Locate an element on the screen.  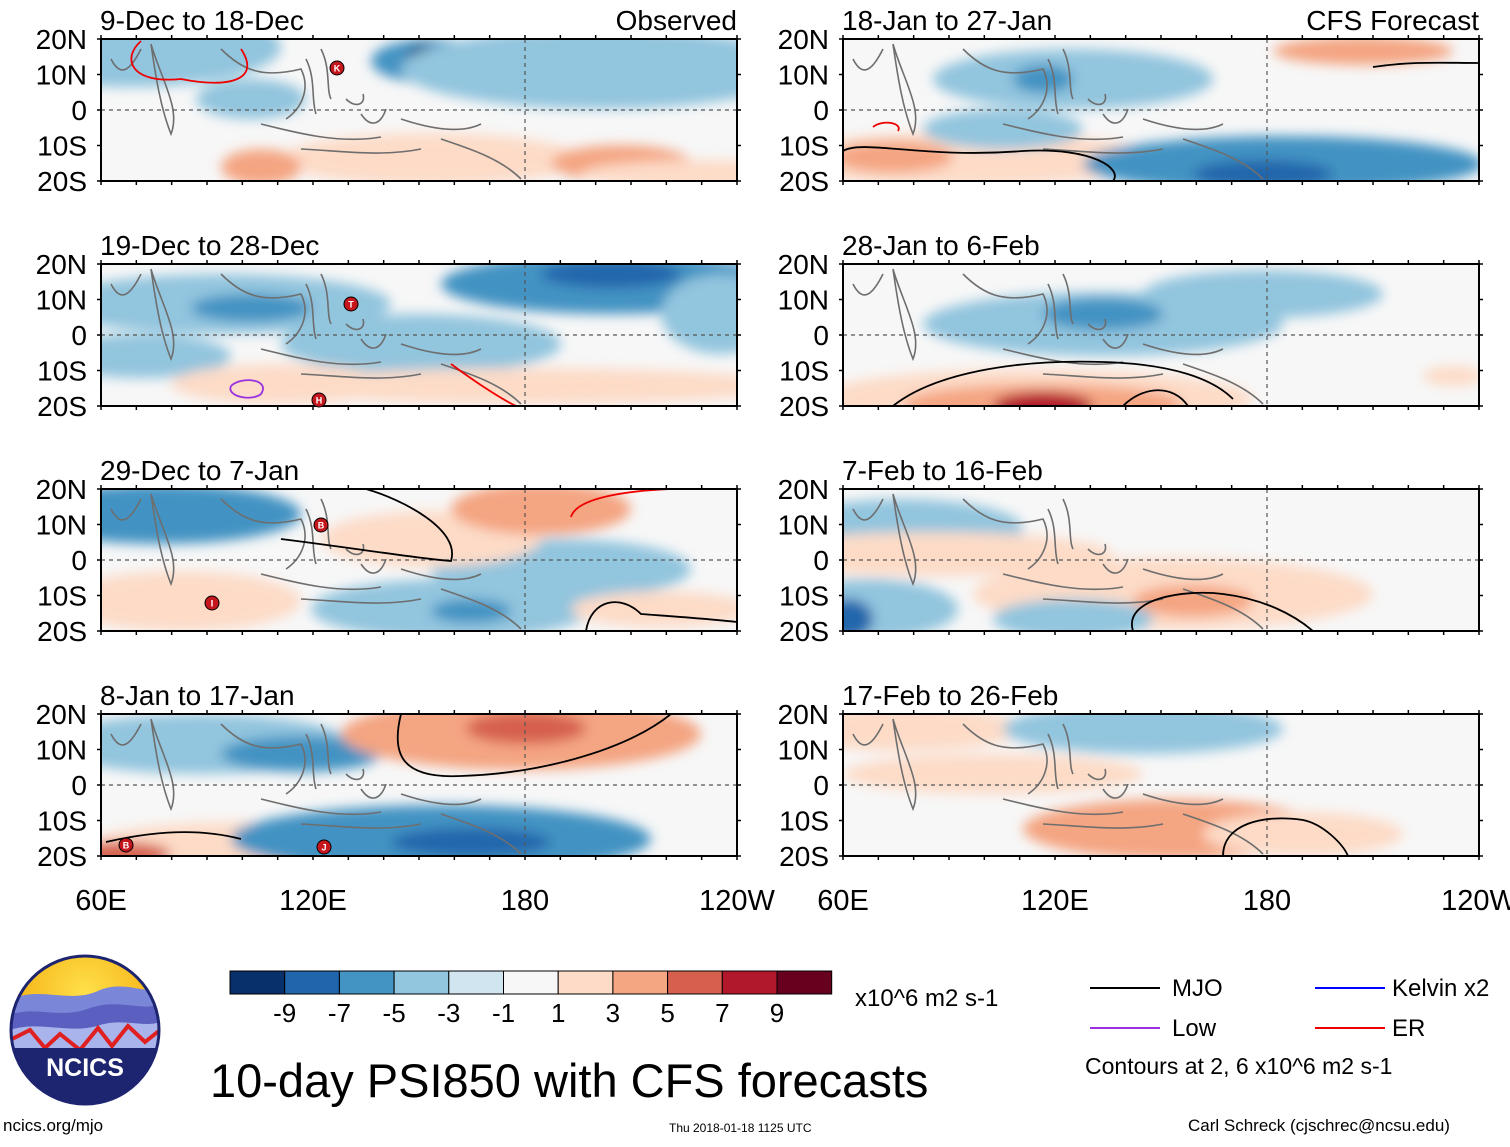
panel-period-label: 29-Dec to 7-Jan is located at coordinates (199, 470).